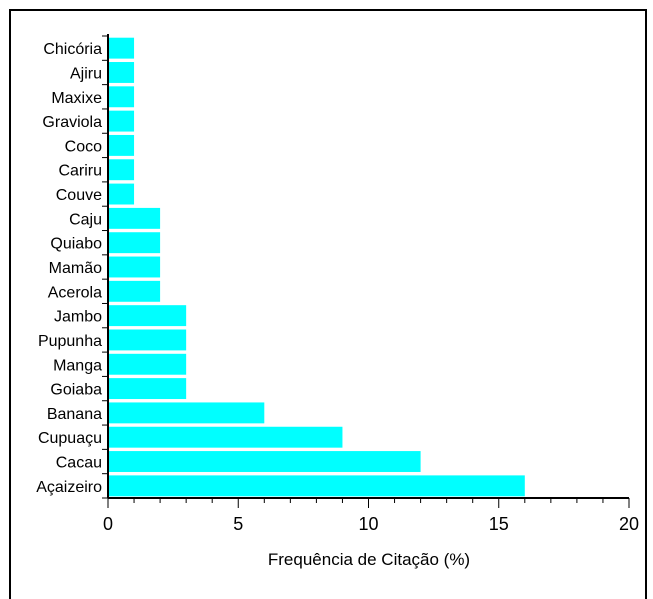 The width and height of the screenshot is (653, 599). Describe the element at coordinates (368, 524) in the screenshot. I see `x-tick-label: 10` at that location.